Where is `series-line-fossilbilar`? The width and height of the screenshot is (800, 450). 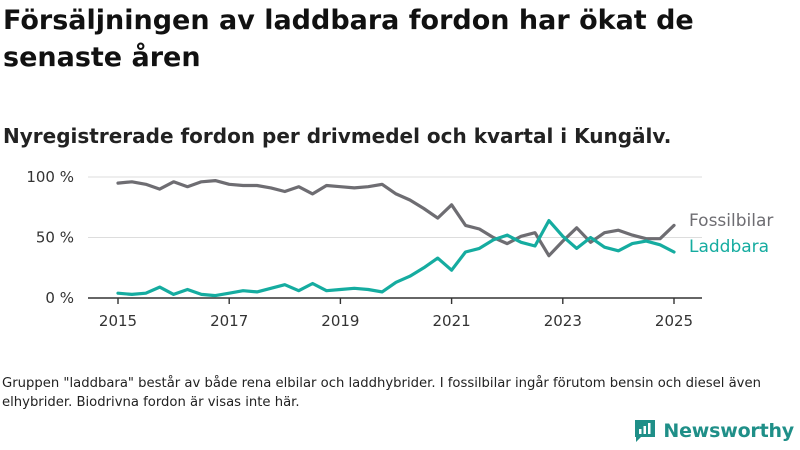 series-line-fossilbilar is located at coordinates (396, 218).